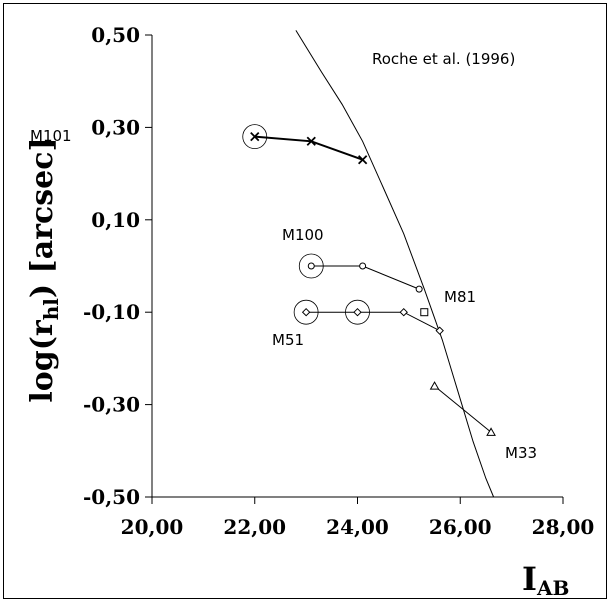  Describe the element at coordinates (115, 35) in the screenshot. I see `y-tick-label: 0,50` at that location.